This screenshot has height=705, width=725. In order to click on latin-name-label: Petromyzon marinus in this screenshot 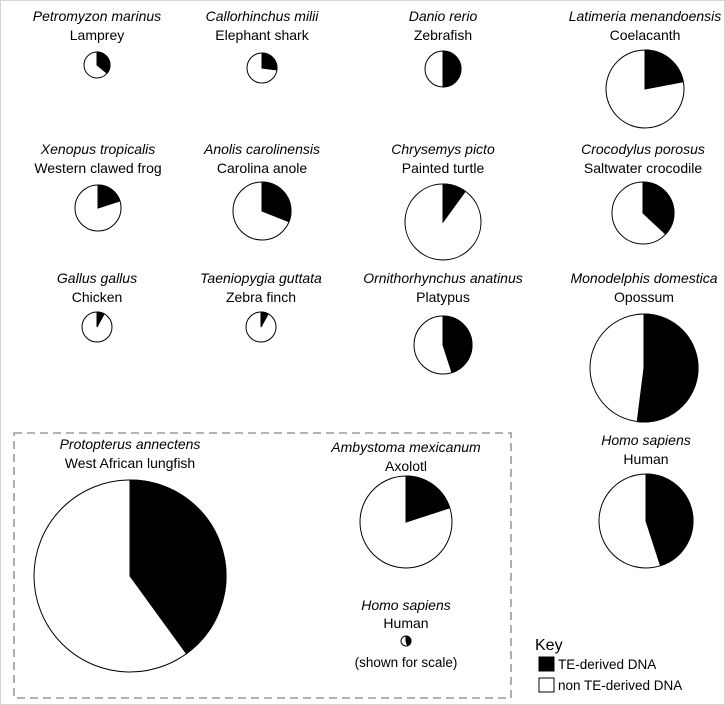, I will do `click(97, 16)`.